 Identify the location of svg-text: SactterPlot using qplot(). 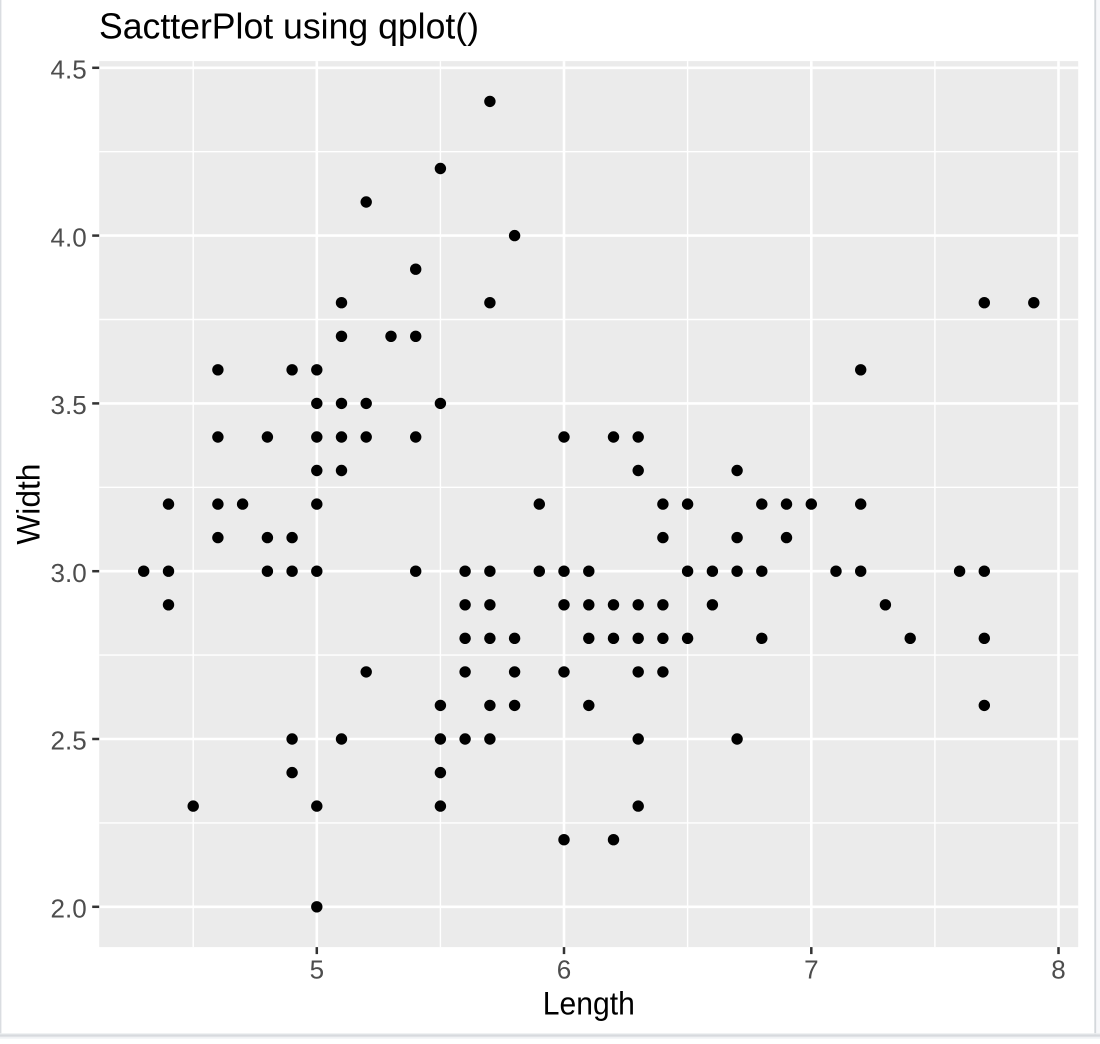
(289, 26).